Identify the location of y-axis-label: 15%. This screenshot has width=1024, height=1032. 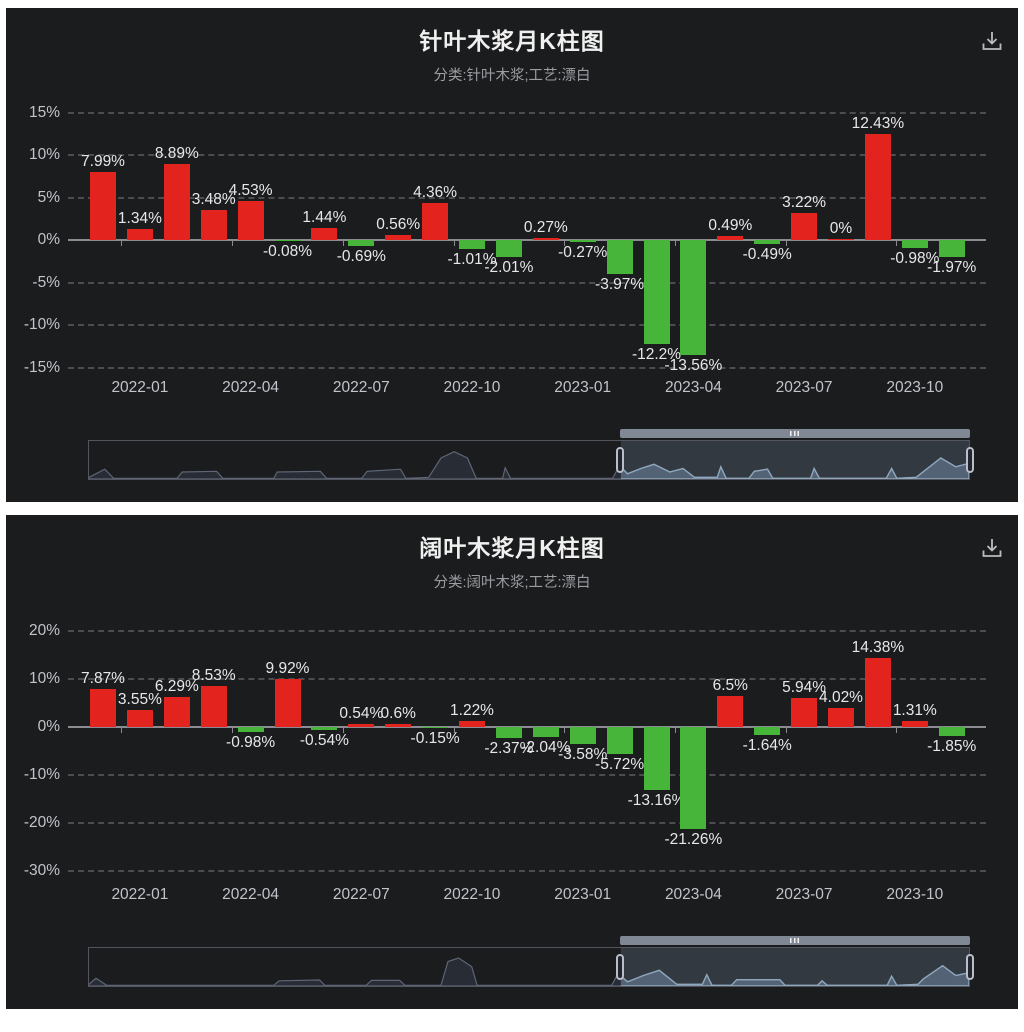
(44, 112).